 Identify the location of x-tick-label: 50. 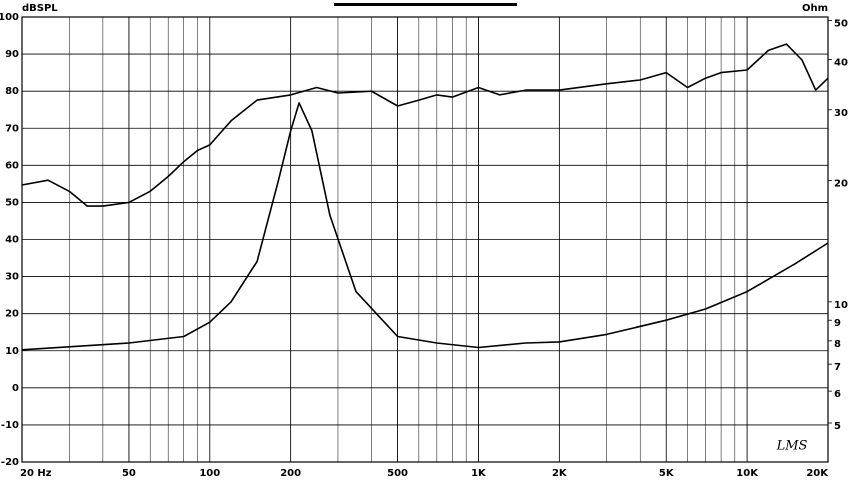
(129, 473).